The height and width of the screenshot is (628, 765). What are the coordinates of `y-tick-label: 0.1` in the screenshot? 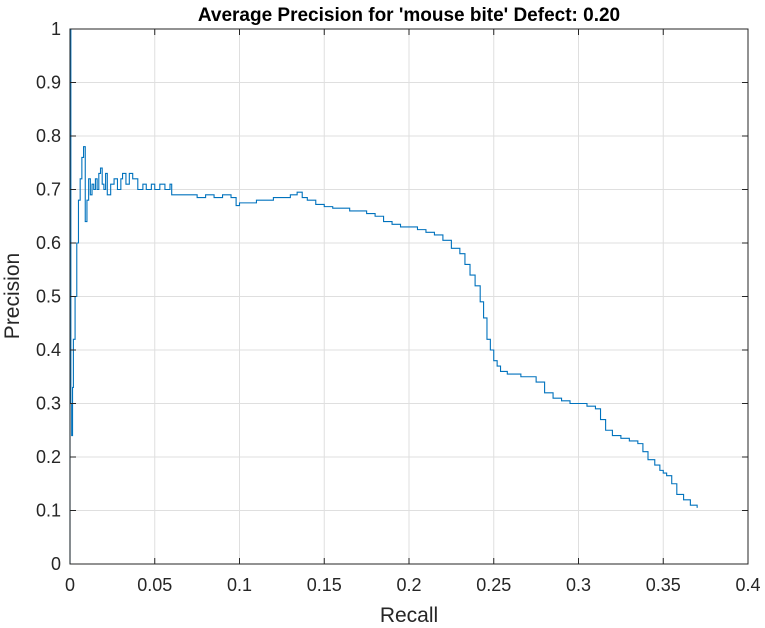 It's located at (48, 511).